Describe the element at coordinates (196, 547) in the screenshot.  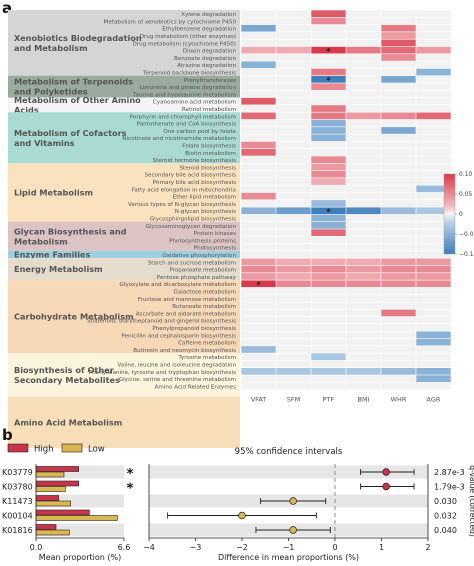
I see `ci-x-tick-label: −3` at that location.